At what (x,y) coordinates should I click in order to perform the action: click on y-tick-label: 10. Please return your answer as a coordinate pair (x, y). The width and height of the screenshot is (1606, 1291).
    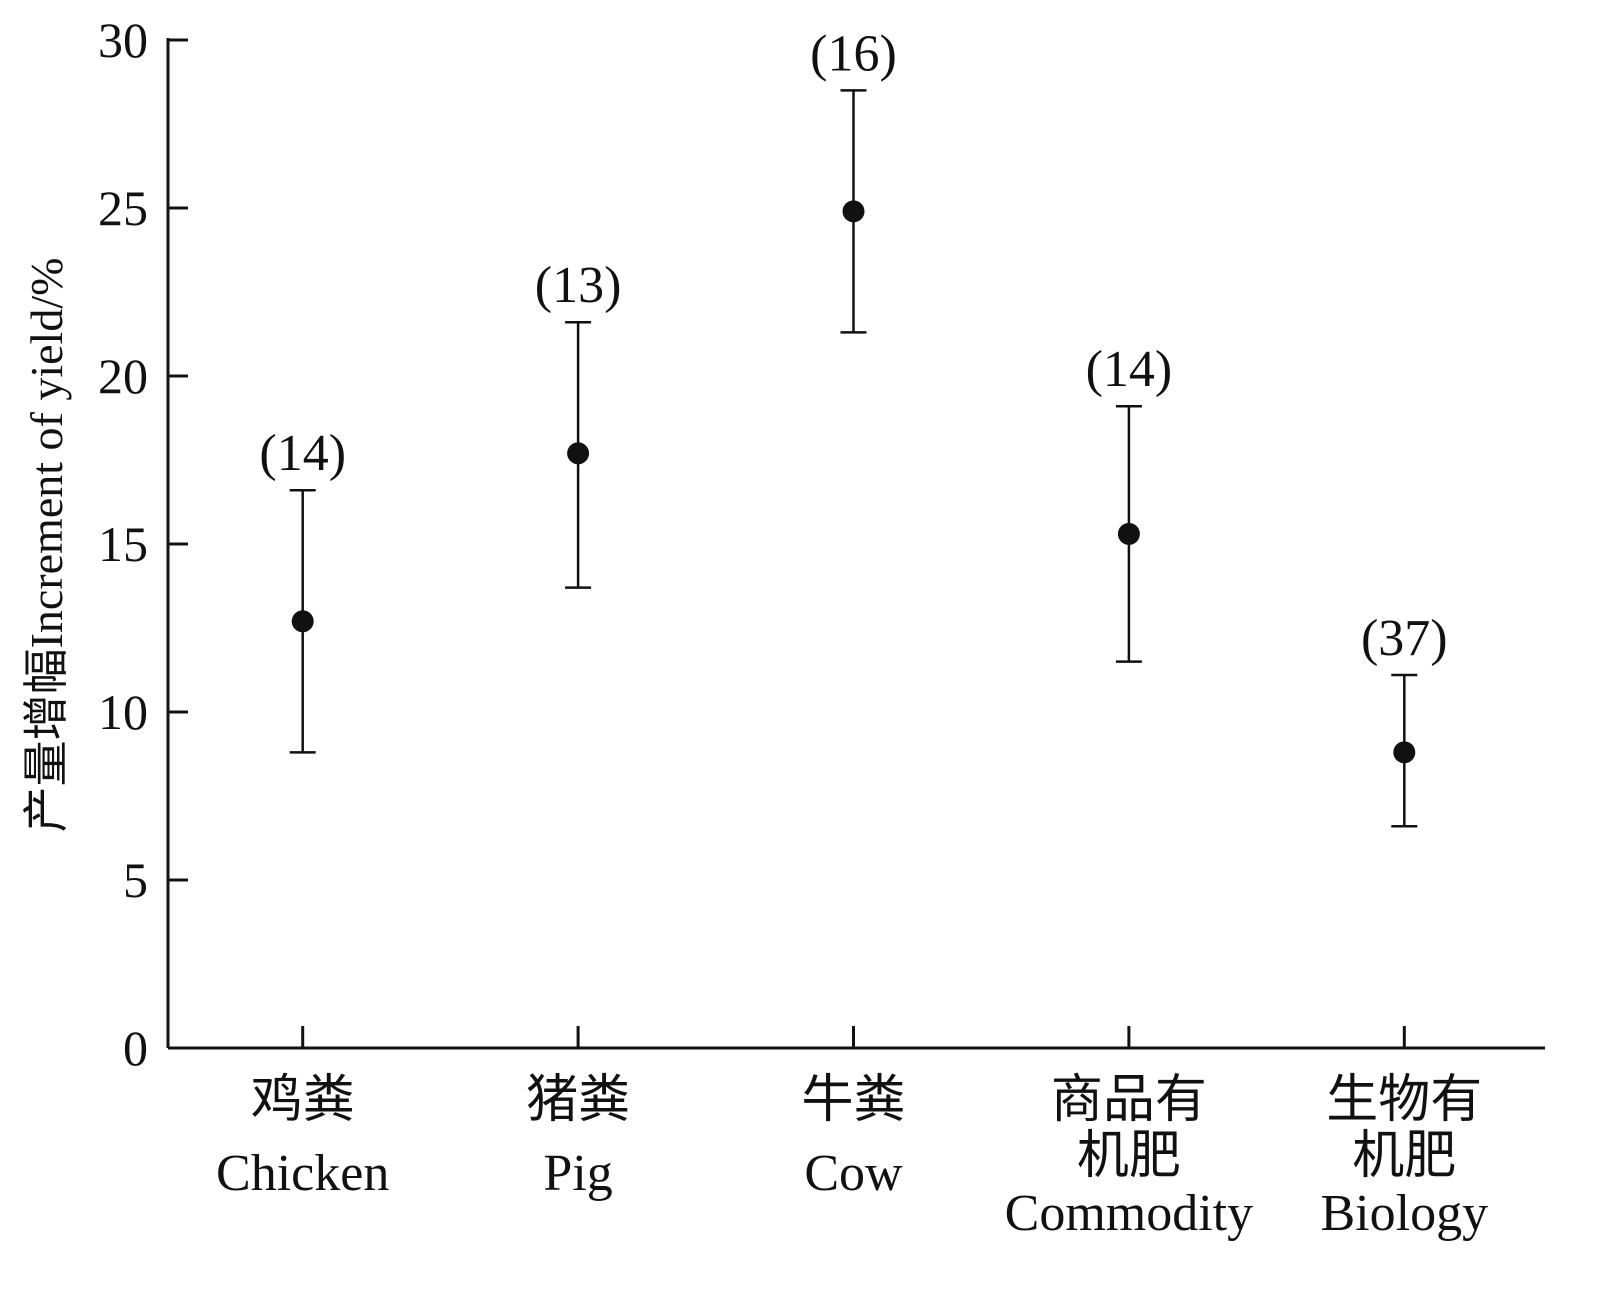
    Looking at the image, I should click on (123, 712).